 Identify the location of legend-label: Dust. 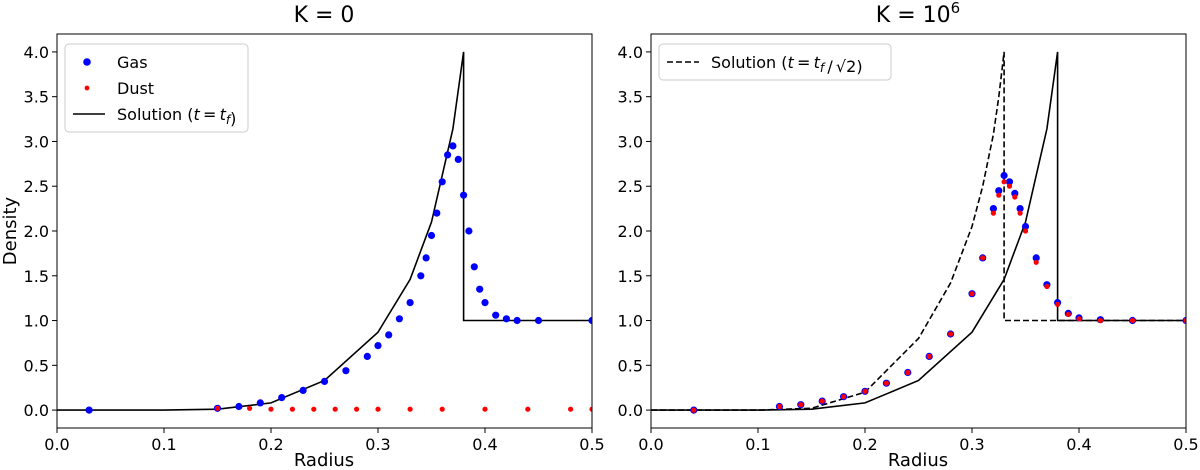
(135, 88).